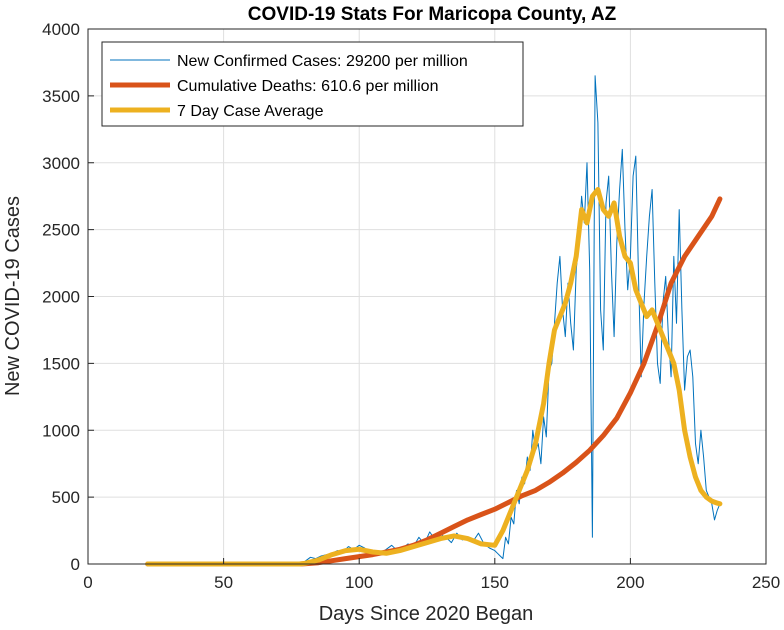  What do you see at coordinates (13, 296) in the screenshot?
I see `y-axis-label: New COVID-19 Cases` at bounding box center [13, 296].